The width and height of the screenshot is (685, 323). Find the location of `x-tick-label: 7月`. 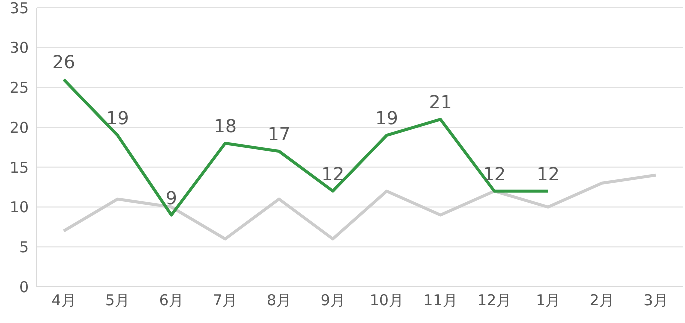

x-tick-label: 7月 is located at coordinates (225, 301).